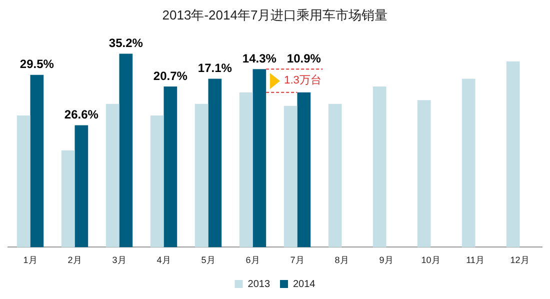  Describe the element at coordinates (81, 115) in the screenshot. I see `annotation: 26.6%` at that location.